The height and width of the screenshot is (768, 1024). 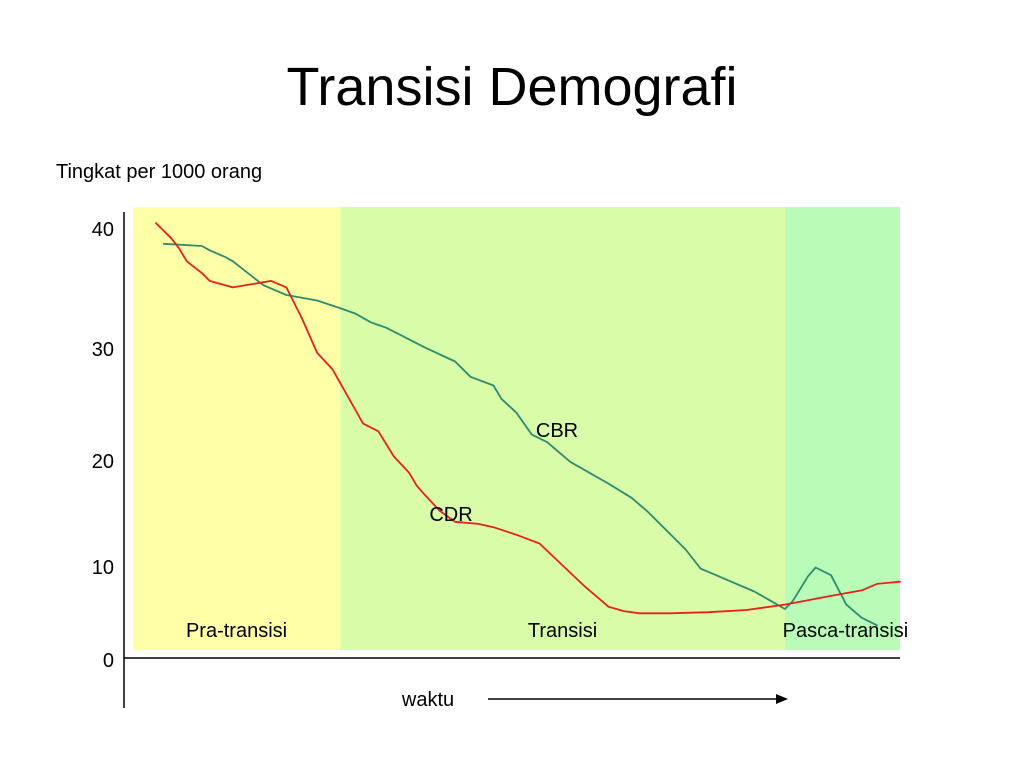 I want to click on series-label-cdr: CDR, so click(x=450, y=515).